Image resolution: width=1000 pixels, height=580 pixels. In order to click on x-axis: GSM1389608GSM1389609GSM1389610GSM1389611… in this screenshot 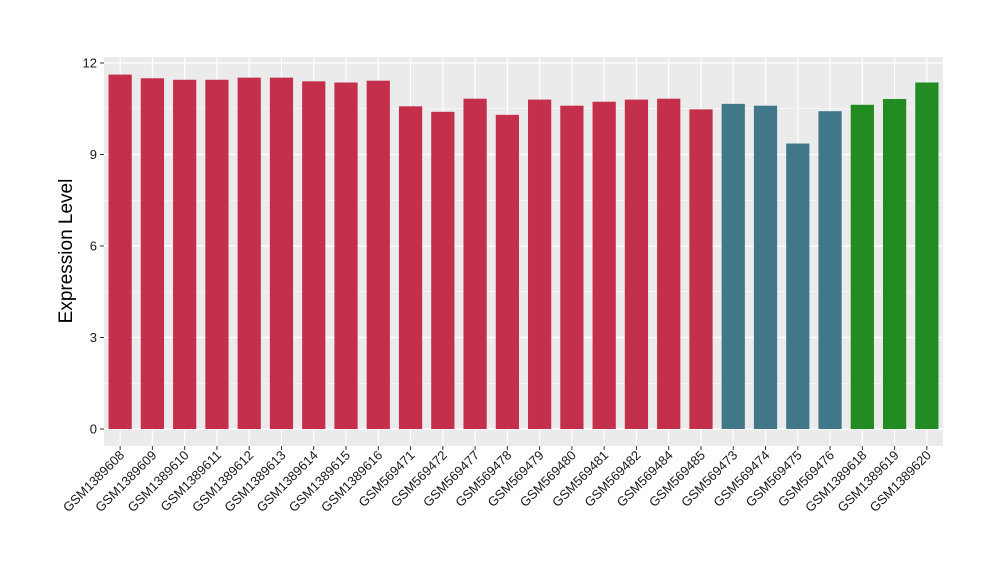, I will do `click(497, 480)`.